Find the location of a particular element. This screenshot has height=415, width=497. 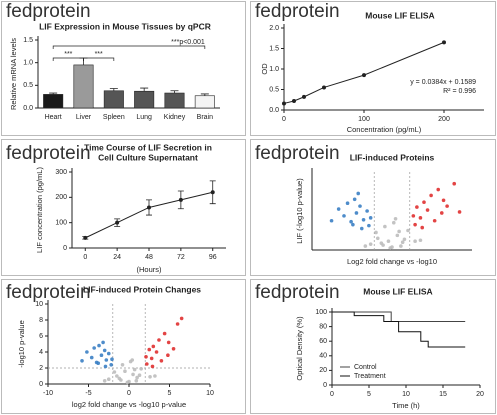

y-tick-label: 300 is located at coordinates (61, 172).